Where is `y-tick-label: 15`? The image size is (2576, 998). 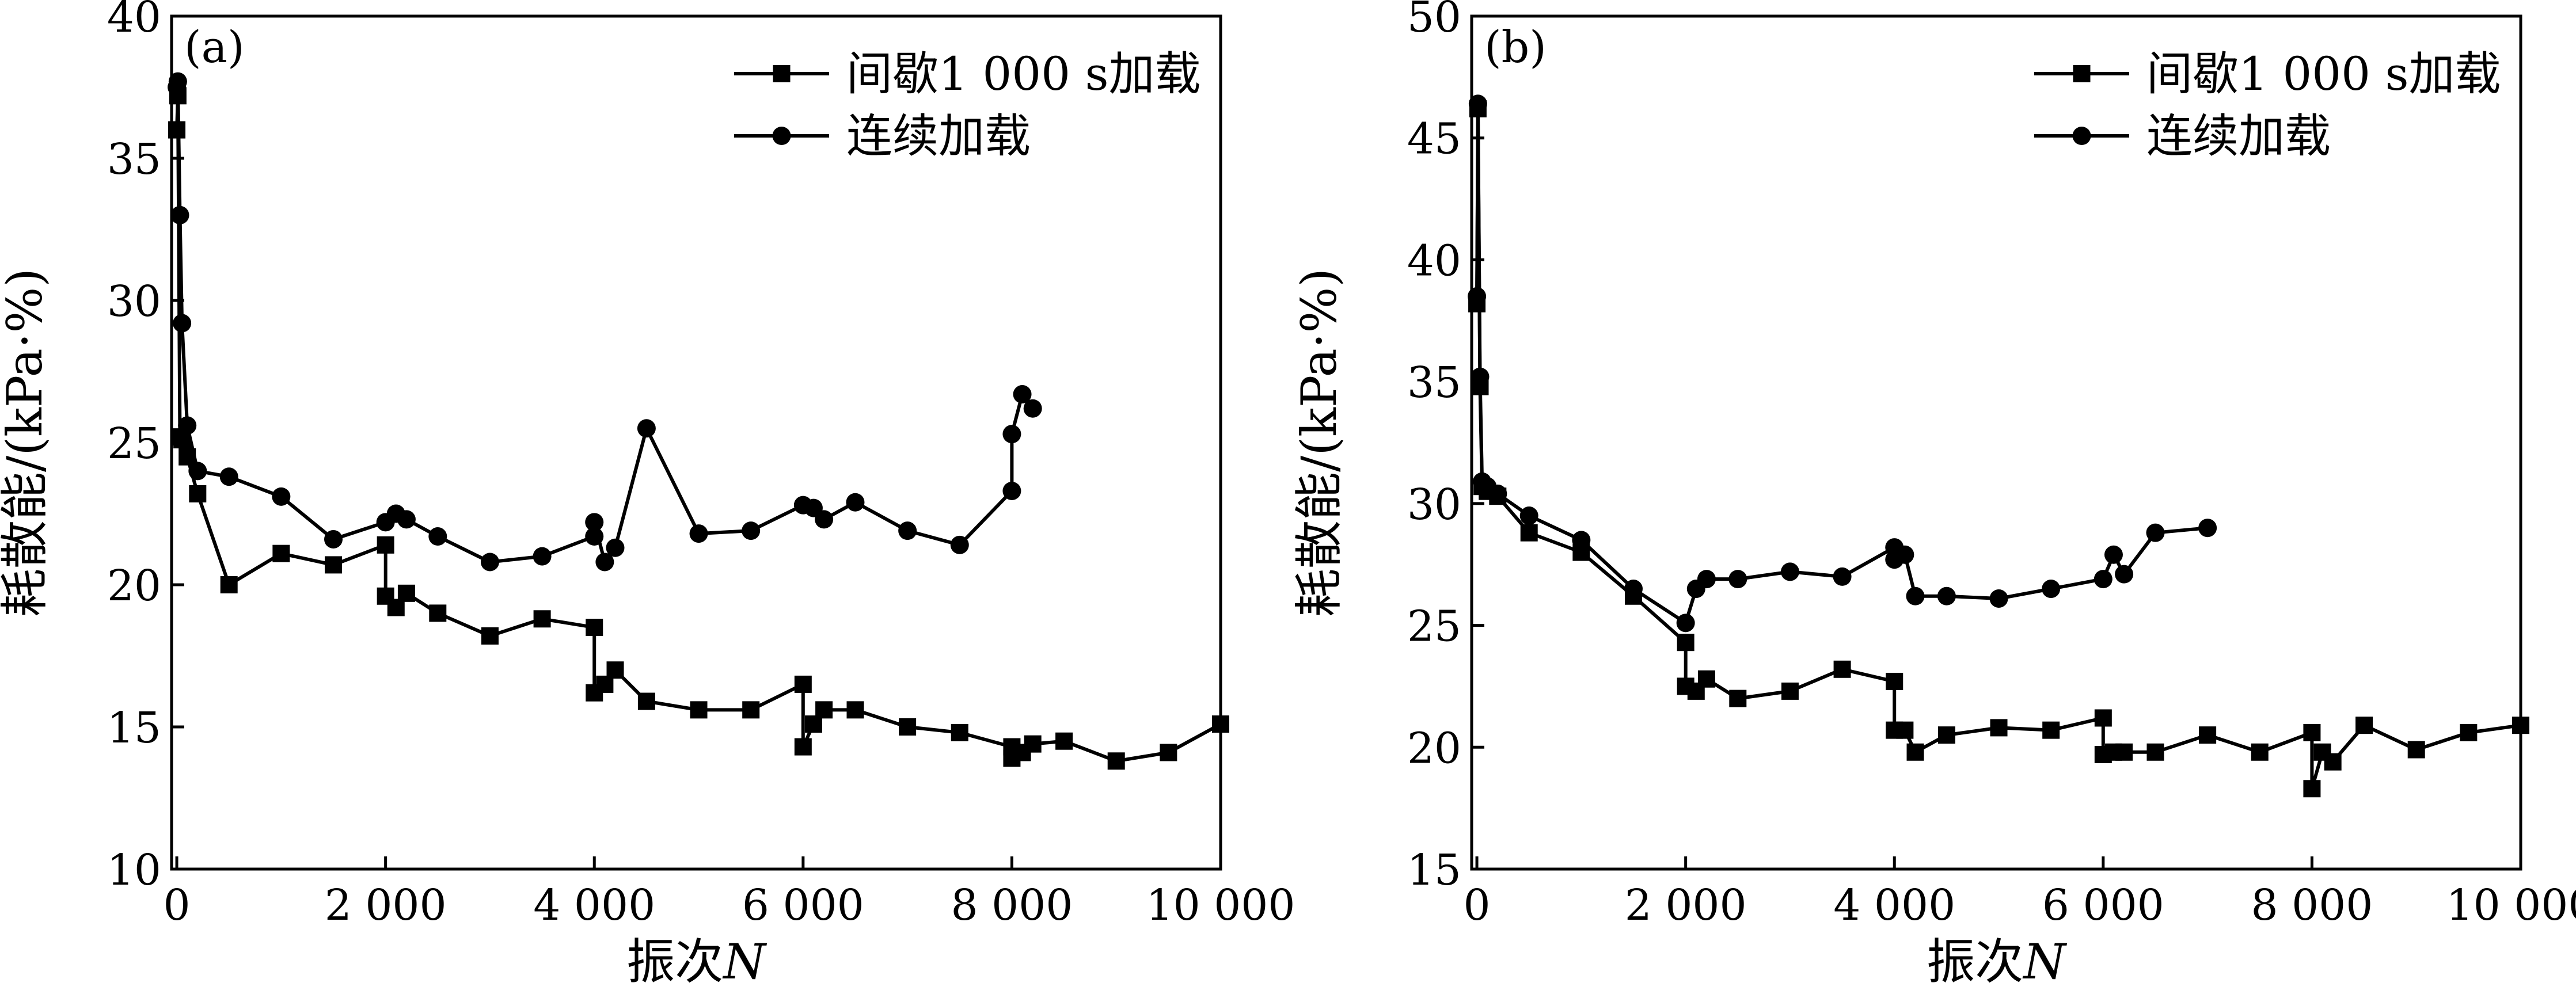
y-tick-label: 15 is located at coordinates (134, 728).